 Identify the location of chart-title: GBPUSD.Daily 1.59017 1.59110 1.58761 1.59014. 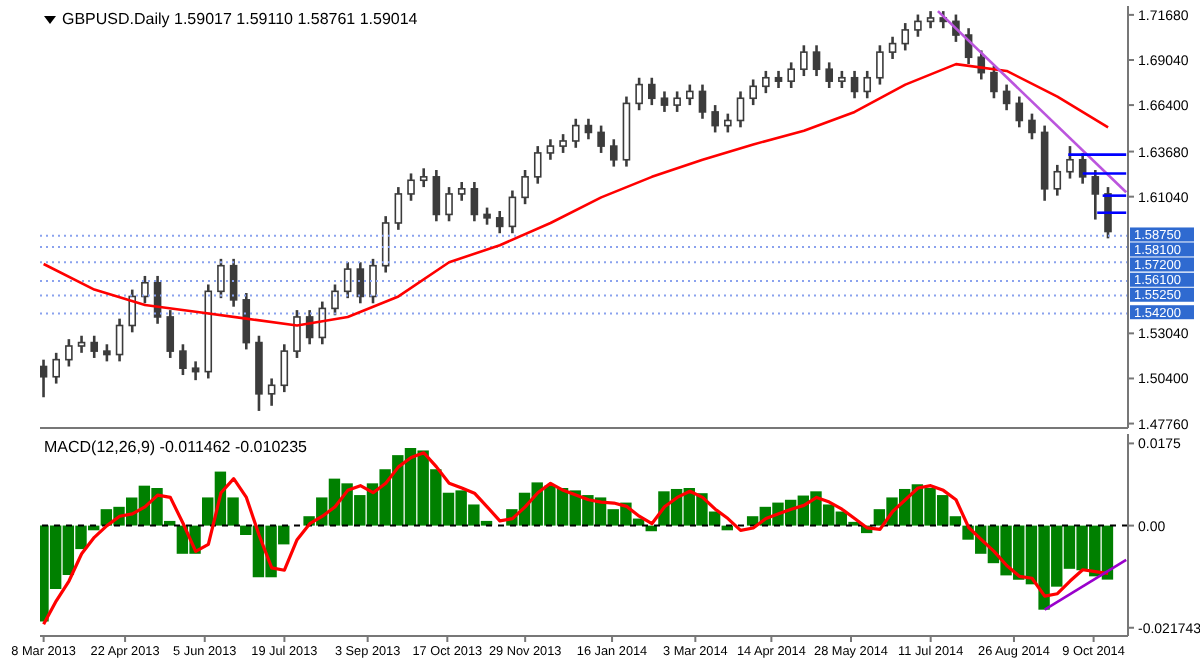
(240, 19).